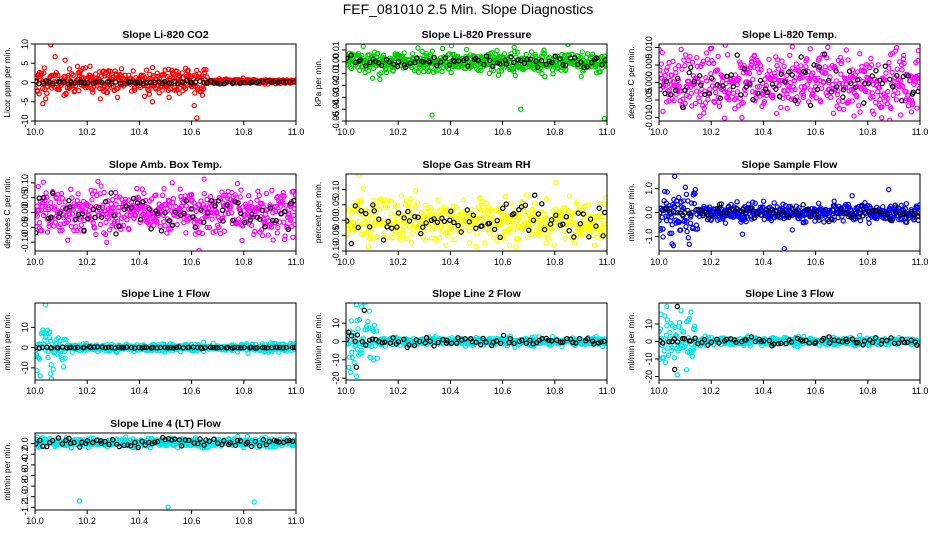 This screenshot has width=936, height=540. What do you see at coordinates (659, 132) in the screenshot?
I see `x-tick-label: 10.0` at bounding box center [659, 132].